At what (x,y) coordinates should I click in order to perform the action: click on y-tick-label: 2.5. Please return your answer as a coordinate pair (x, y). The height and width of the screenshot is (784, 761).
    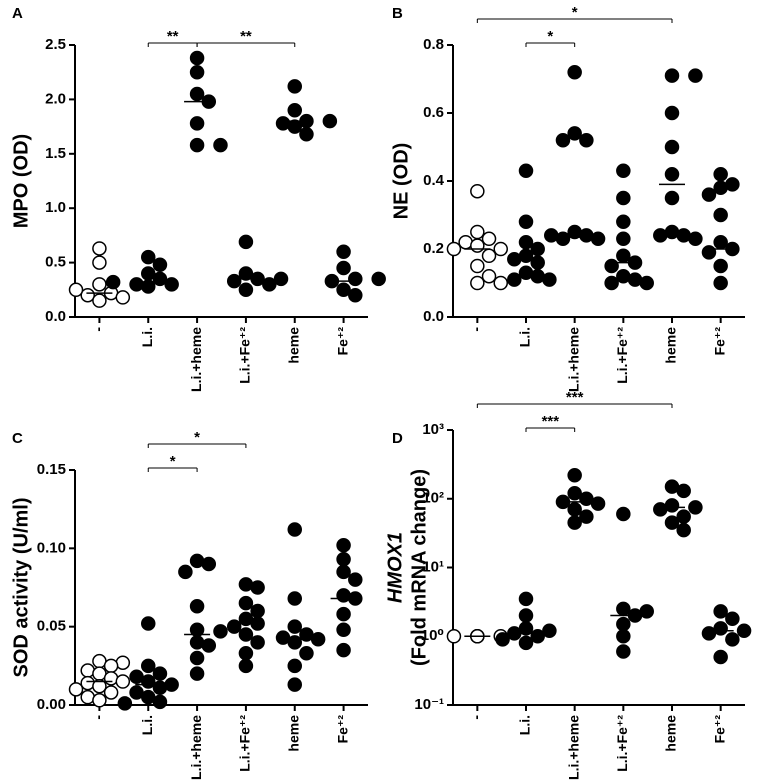
    Looking at the image, I should click on (55, 44).